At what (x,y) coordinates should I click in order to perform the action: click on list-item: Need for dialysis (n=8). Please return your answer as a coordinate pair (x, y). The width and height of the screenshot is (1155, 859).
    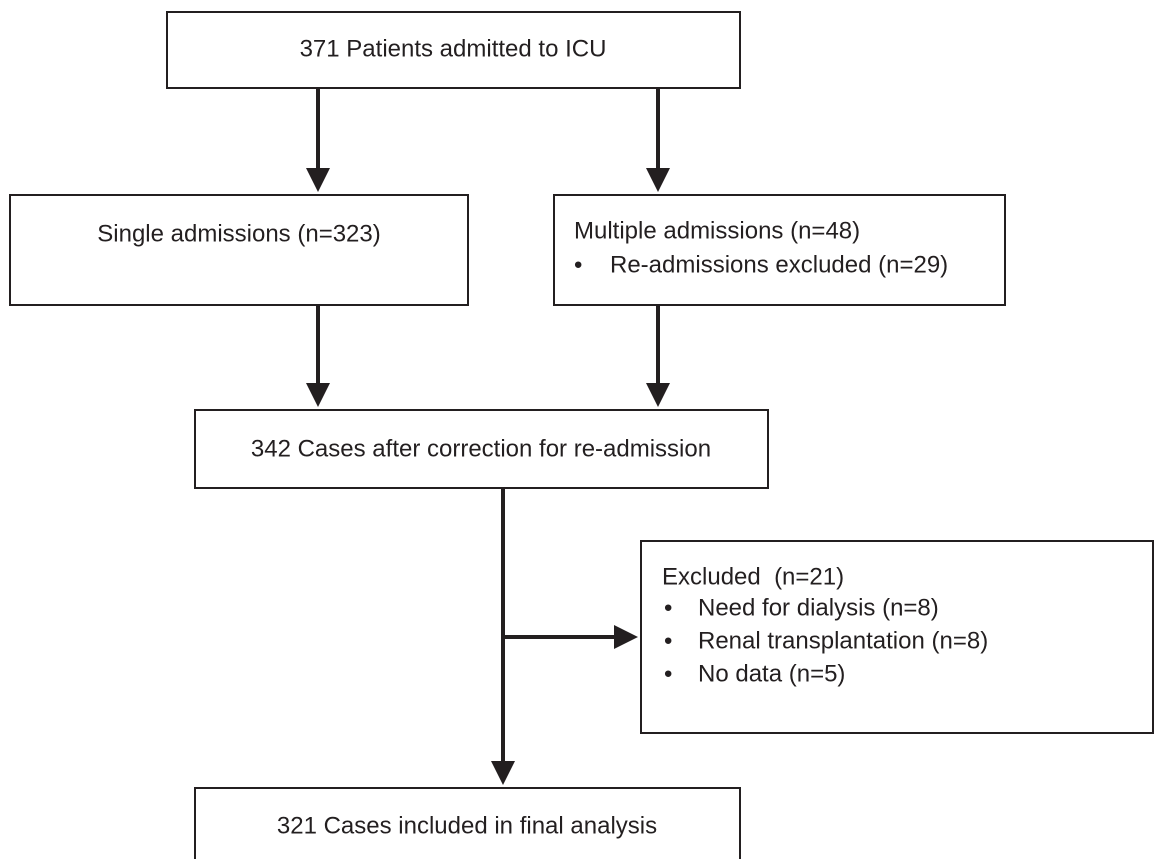
    Looking at the image, I should click on (818, 607).